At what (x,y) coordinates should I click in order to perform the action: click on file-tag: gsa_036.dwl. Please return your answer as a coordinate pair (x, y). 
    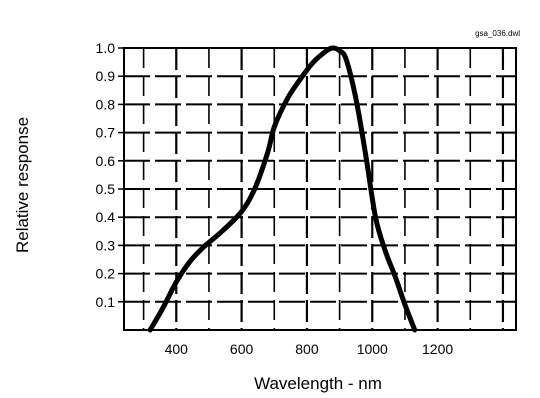
    Looking at the image, I should click on (497, 33).